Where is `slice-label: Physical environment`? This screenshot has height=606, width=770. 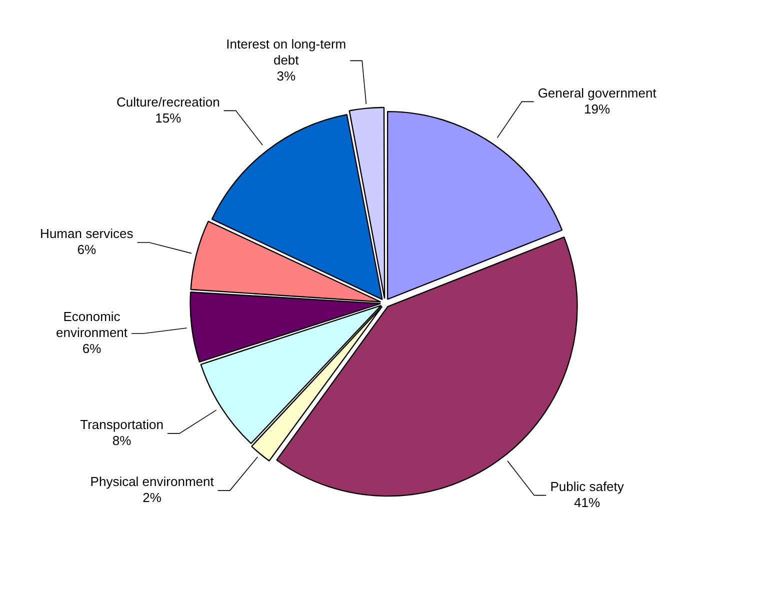 slice-label: Physical environment is located at coordinates (152, 482).